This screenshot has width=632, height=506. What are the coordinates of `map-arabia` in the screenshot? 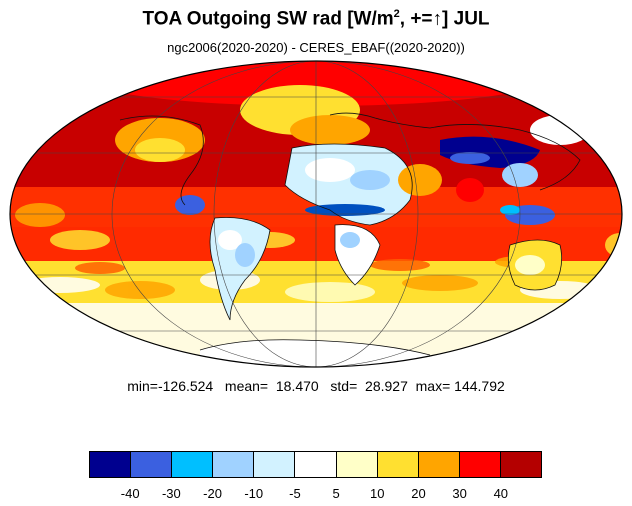 It's located at (420, 180).